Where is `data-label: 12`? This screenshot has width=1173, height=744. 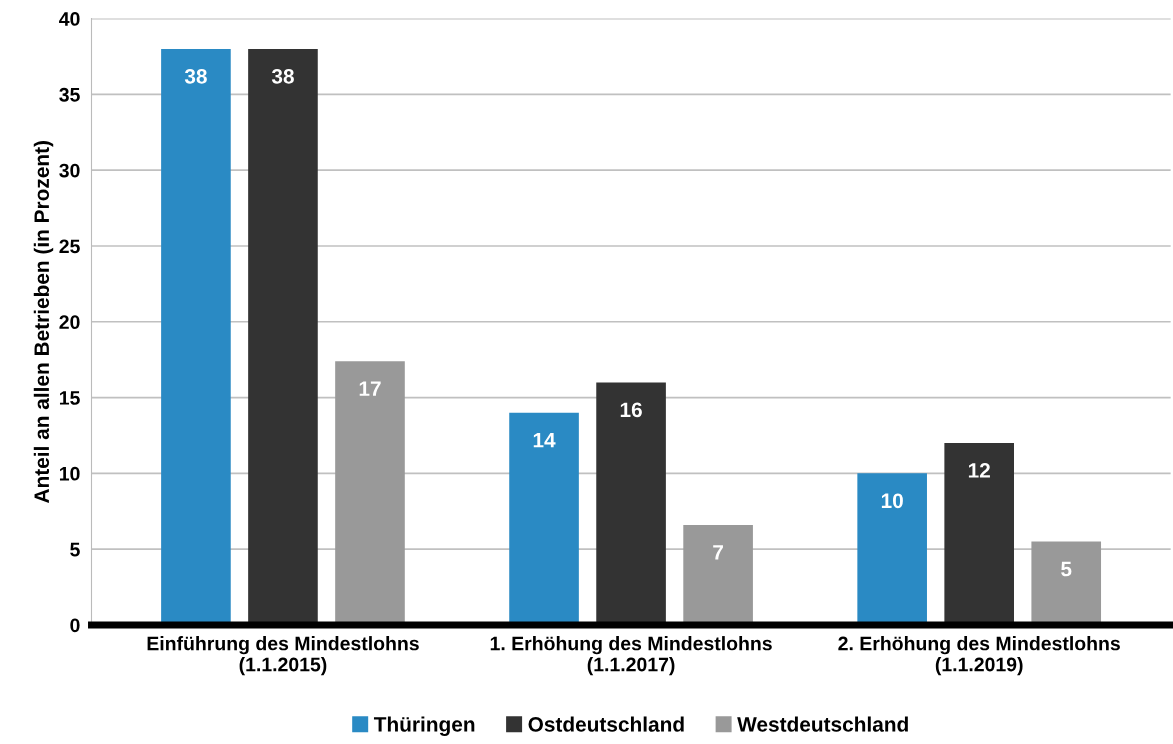 data-label: 12 is located at coordinates (979, 470).